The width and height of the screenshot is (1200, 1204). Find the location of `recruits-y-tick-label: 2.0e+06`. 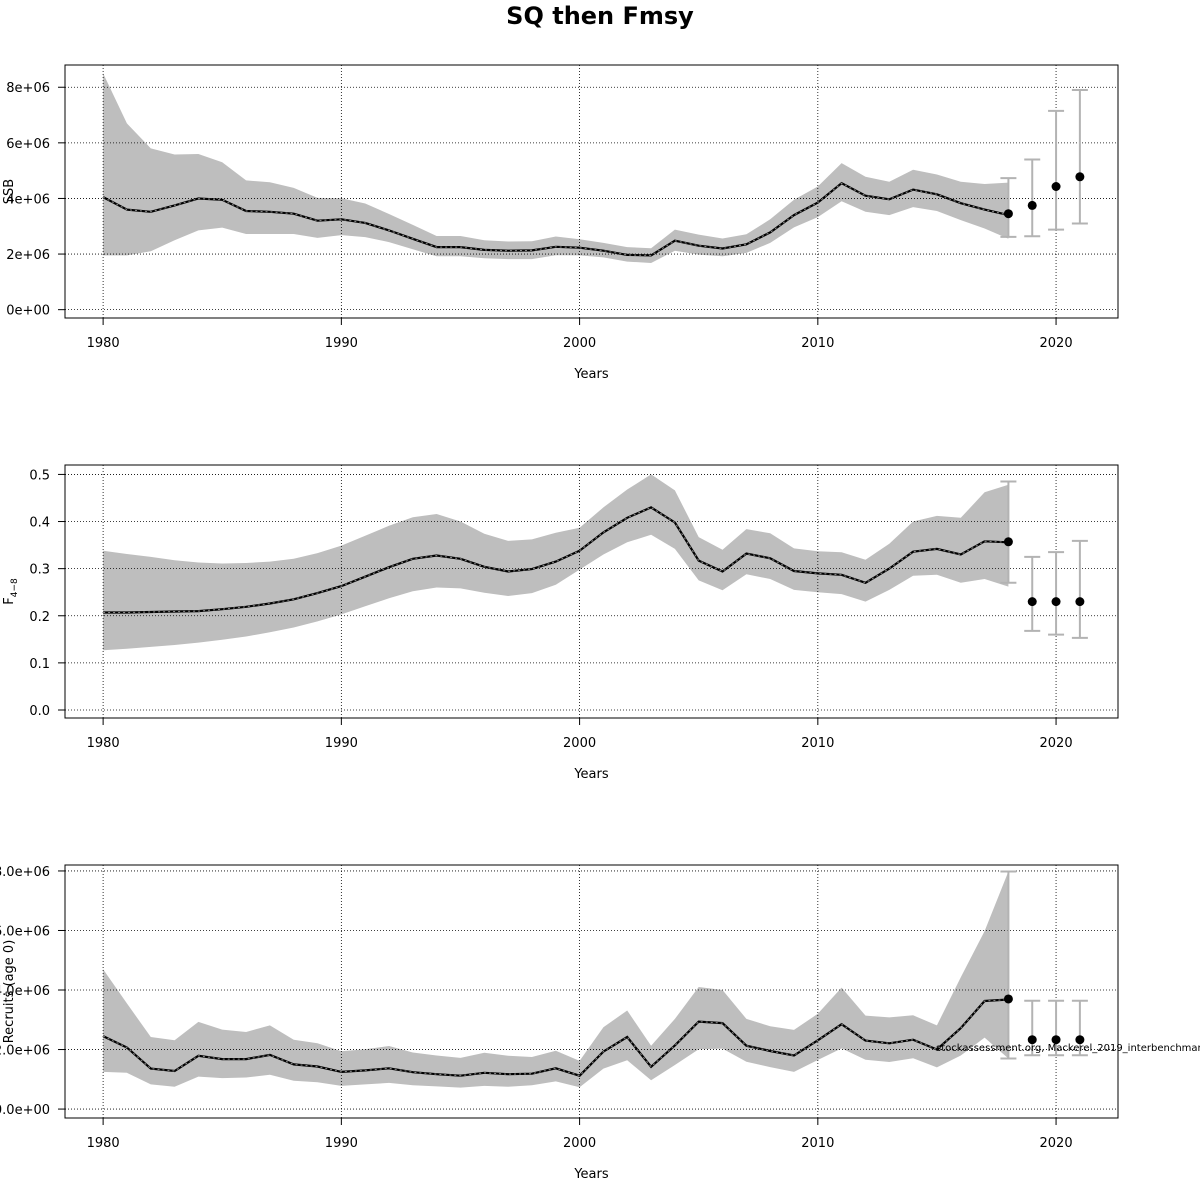

recruits-y-tick-label: 2.0e+06 is located at coordinates (25, 1051).